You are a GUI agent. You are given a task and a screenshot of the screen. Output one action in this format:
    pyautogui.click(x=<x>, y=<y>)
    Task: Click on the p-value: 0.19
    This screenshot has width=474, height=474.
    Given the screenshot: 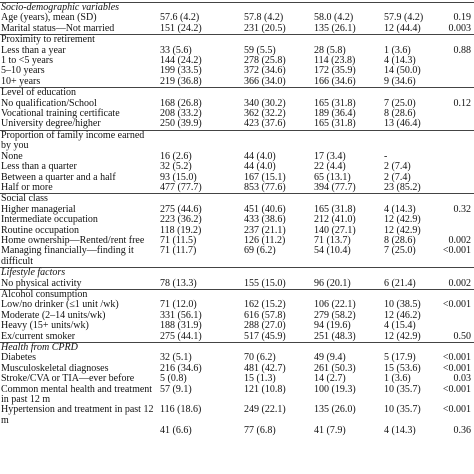 What is the action you would take?
    pyautogui.click(x=462, y=18)
    